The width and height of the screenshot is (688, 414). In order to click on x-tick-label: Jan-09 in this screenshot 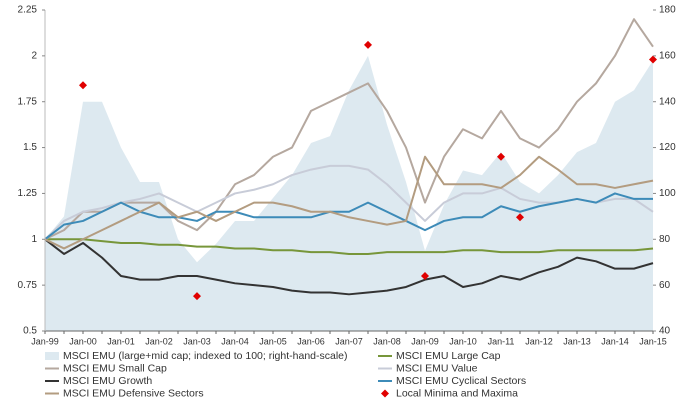, I will do `click(425, 341)`.